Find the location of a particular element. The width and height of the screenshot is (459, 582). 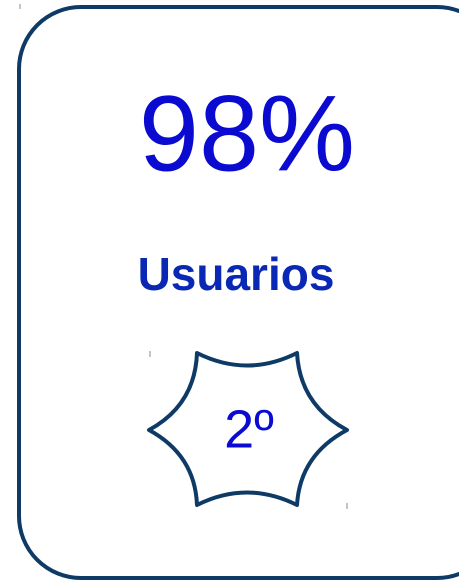

rank-text: 2º is located at coordinates (249, 429).